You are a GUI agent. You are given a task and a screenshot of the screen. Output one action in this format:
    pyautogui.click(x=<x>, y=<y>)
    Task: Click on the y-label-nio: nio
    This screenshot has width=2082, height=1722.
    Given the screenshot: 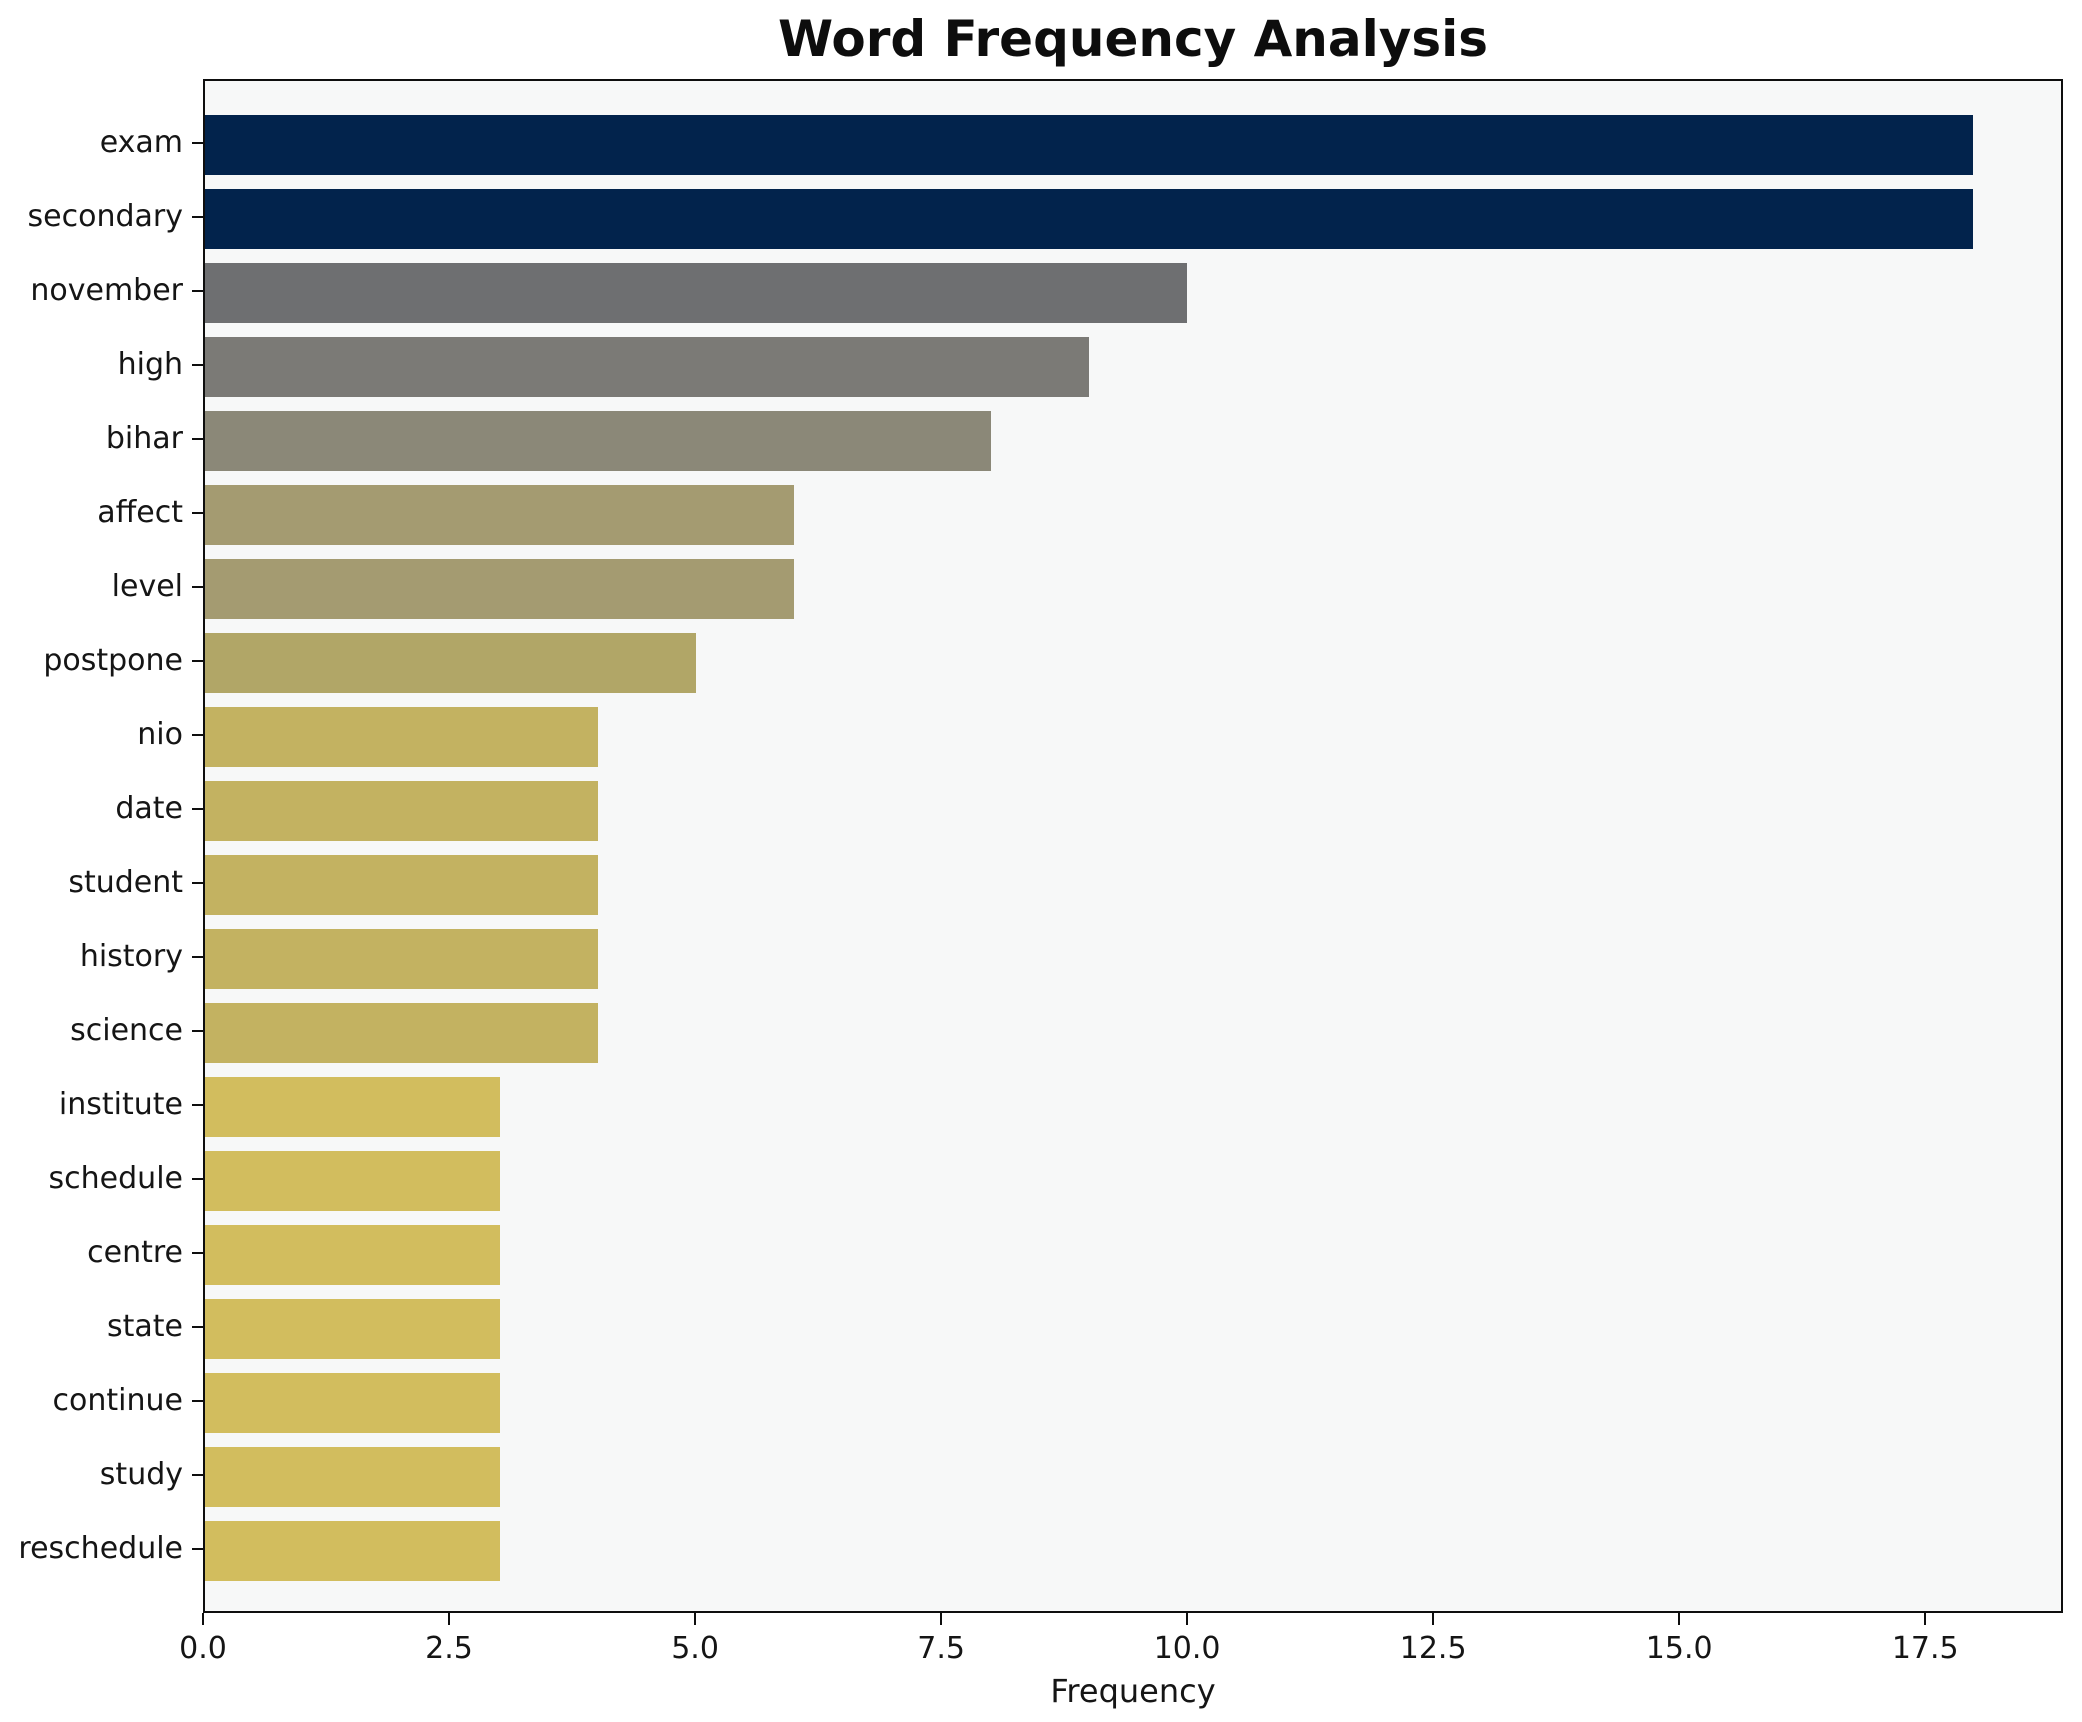 What is the action you would take?
    pyautogui.click(x=160, y=734)
    